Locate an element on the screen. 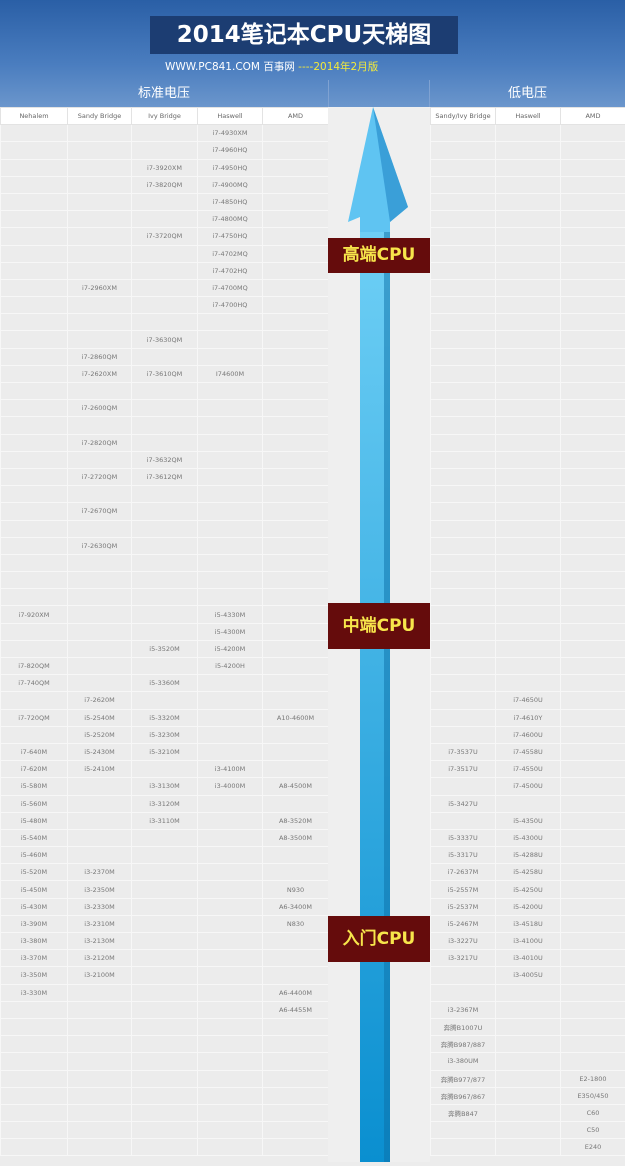  cpu-cell: i7-820QM is located at coordinates (34, 666).